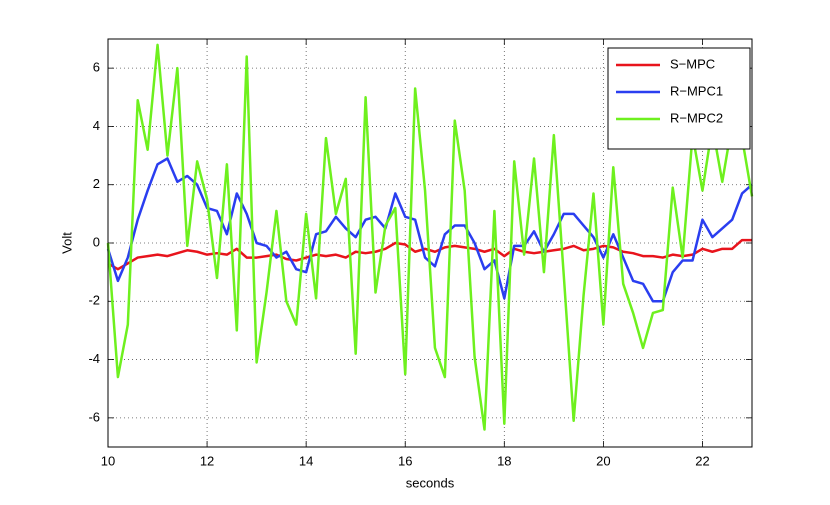 The width and height of the screenshot is (830, 505). Describe the element at coordinates (692, 63) in the screenshot. I see `legend-label: S−MPC` at that location.